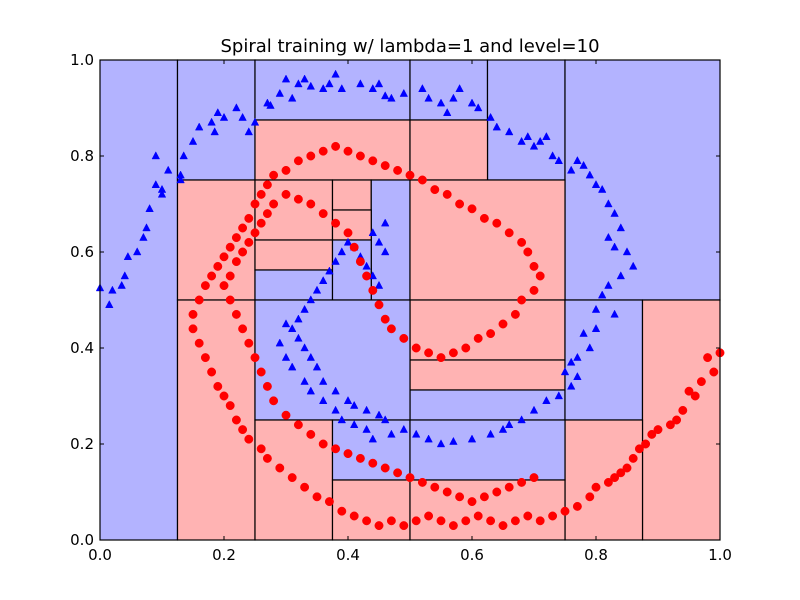 This screenshot has width=800, height=600. What do you see at coordinates (472, 555) in the screenshot?
I see `x-tick-label: 0.6` at bounding box center [472, 555].